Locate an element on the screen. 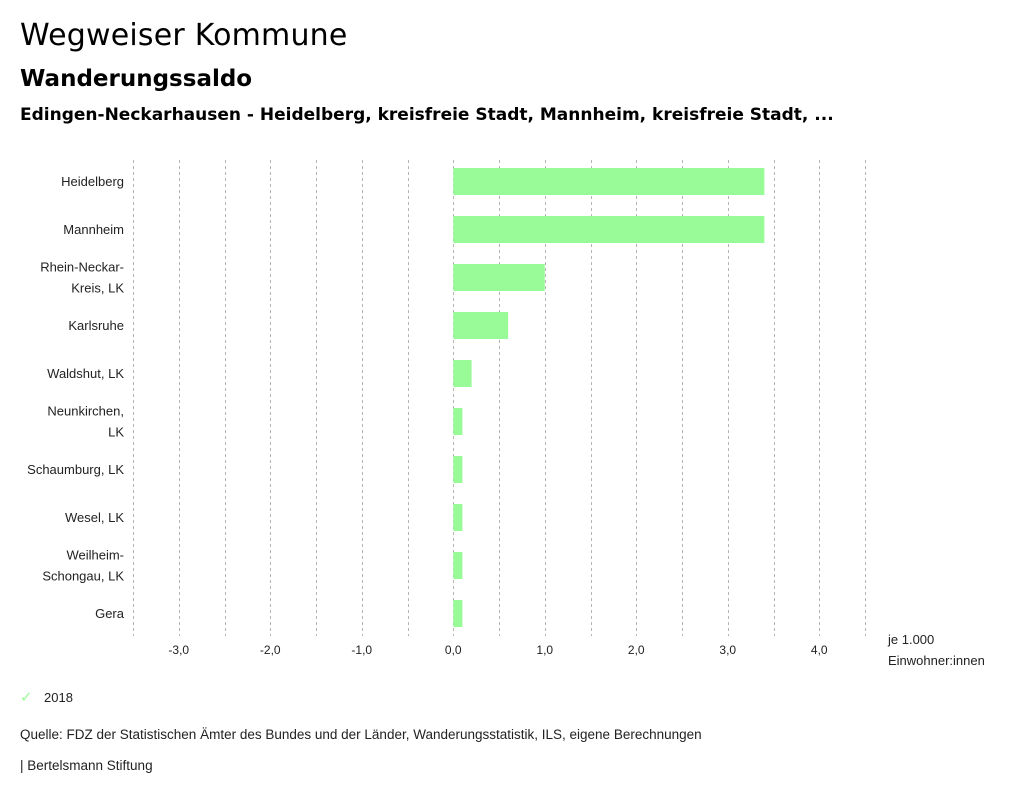 The height and width of the screenshot is (799, 1024). category-label: Kreis, LK is located at coordinates (97, 288).